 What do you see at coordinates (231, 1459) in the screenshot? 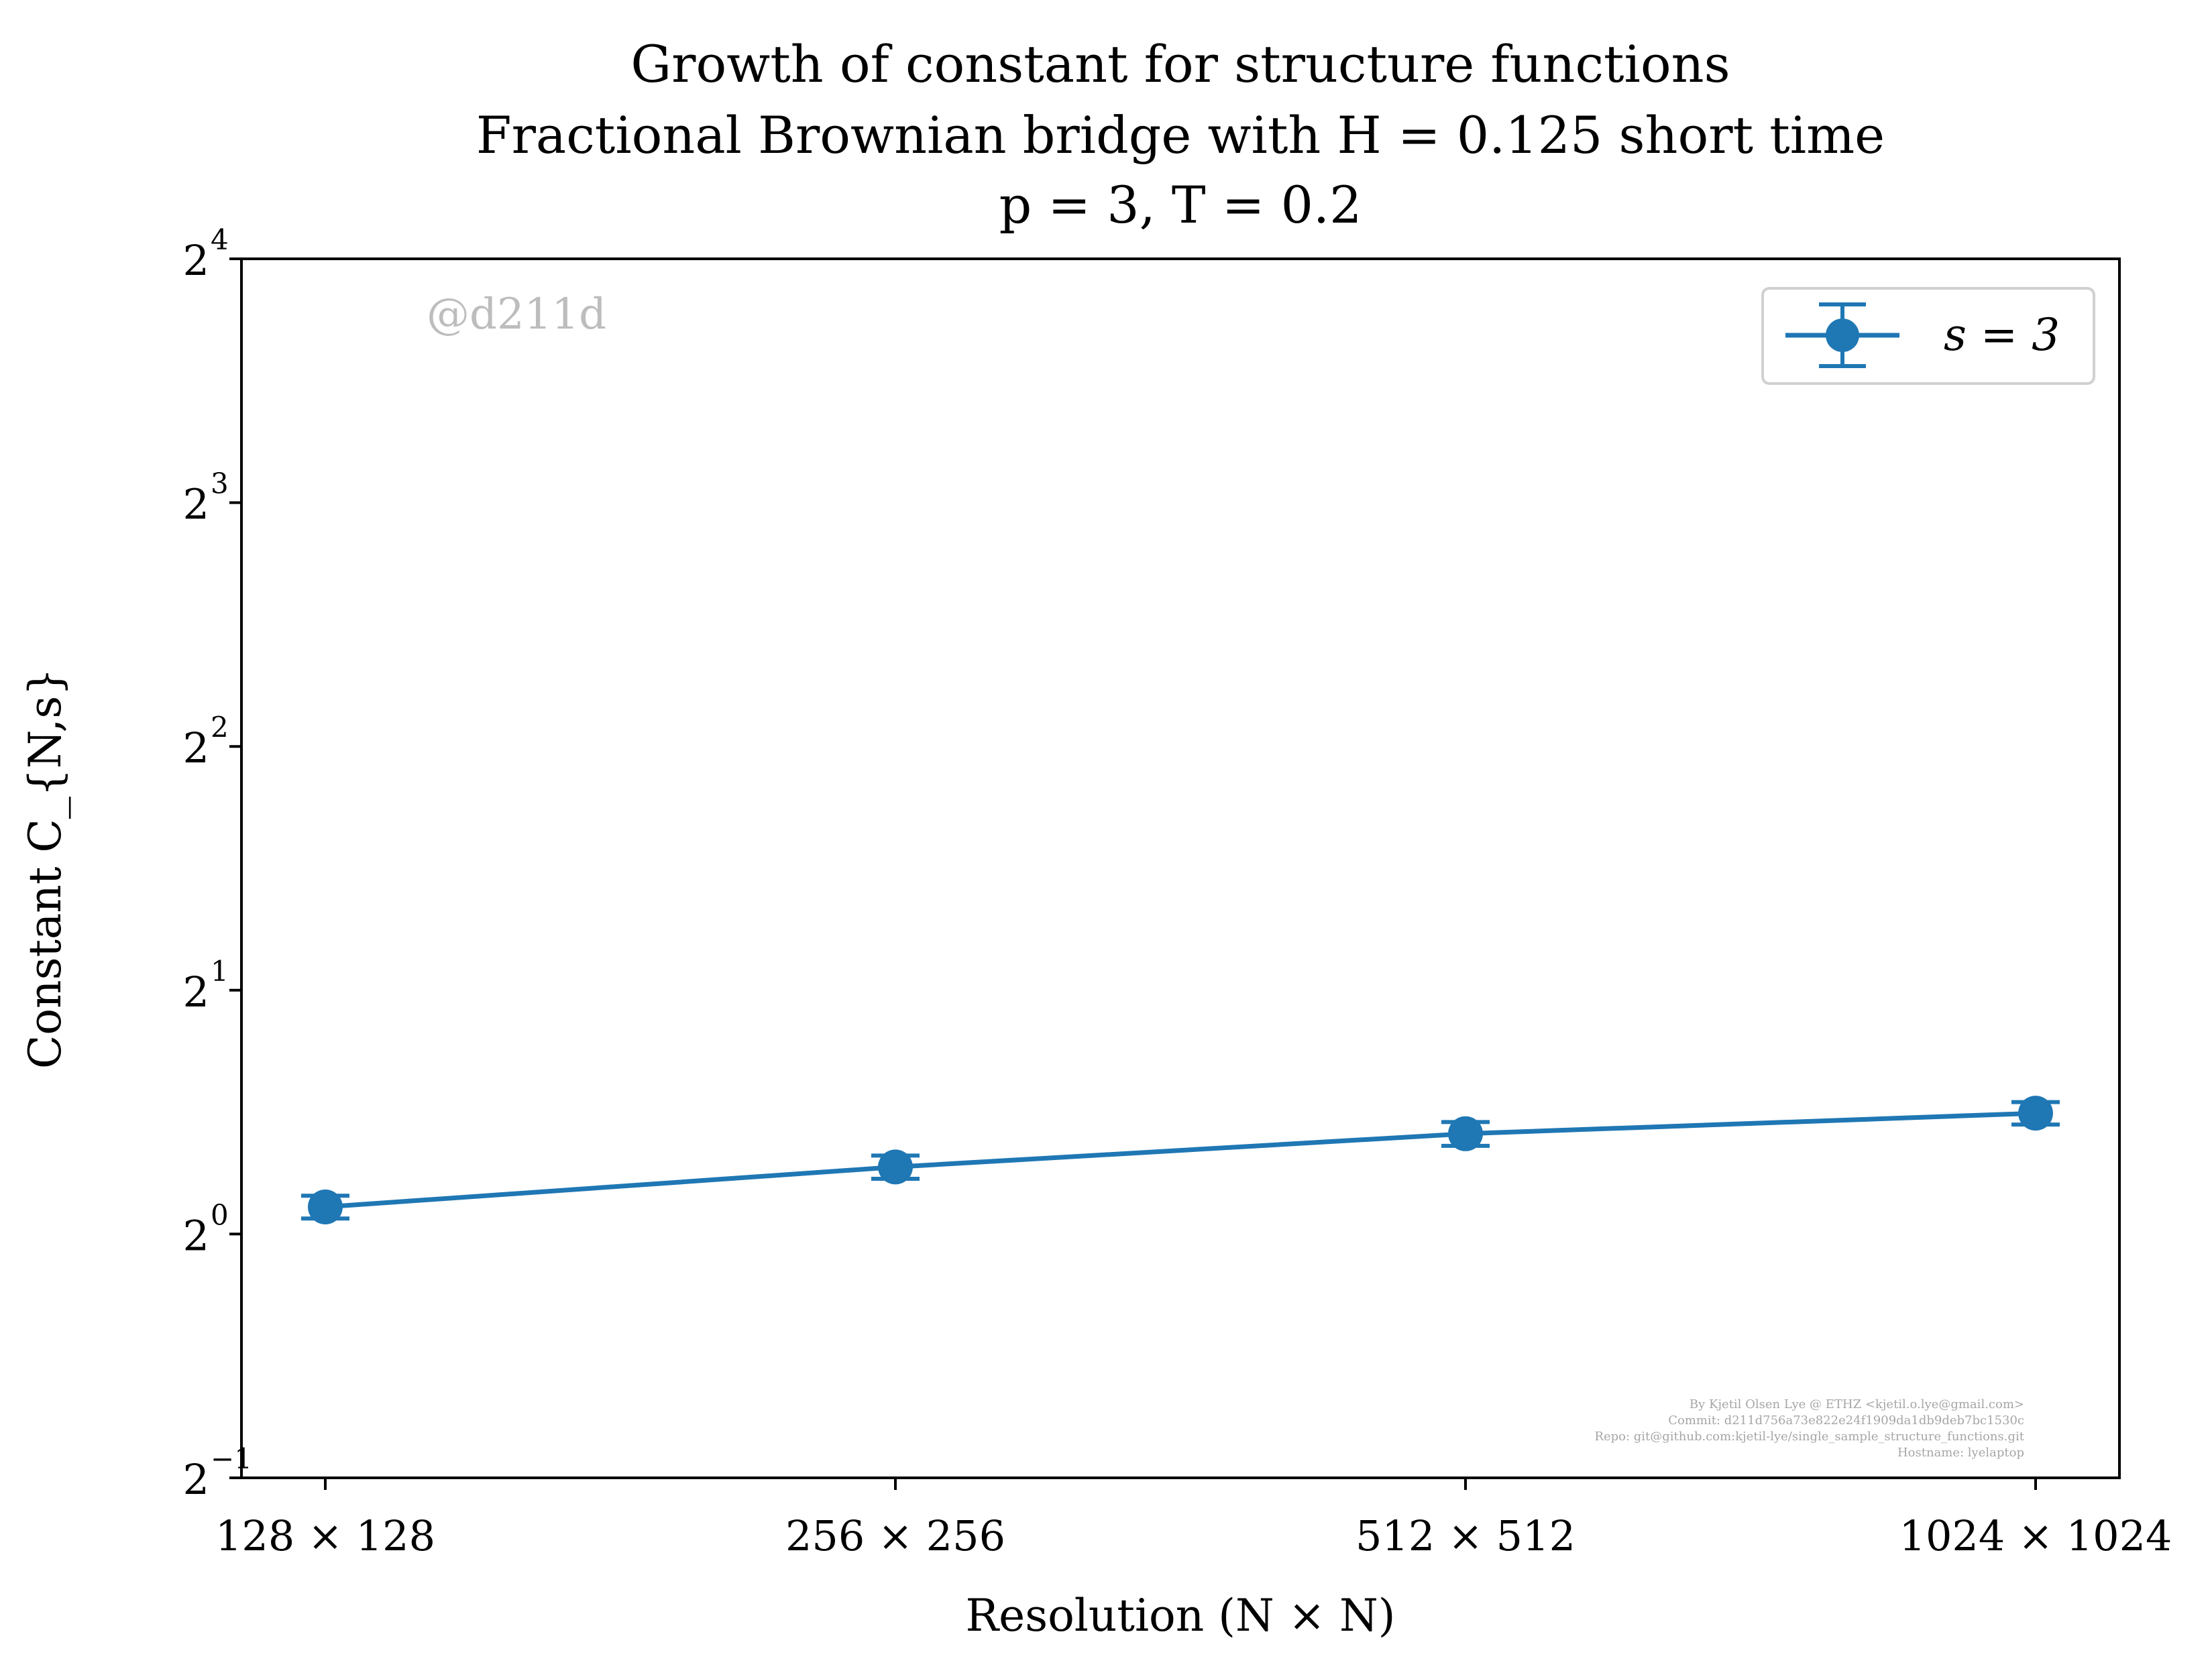
I see `y-tick-exponent: −1` at bounding box center [231, 1459].